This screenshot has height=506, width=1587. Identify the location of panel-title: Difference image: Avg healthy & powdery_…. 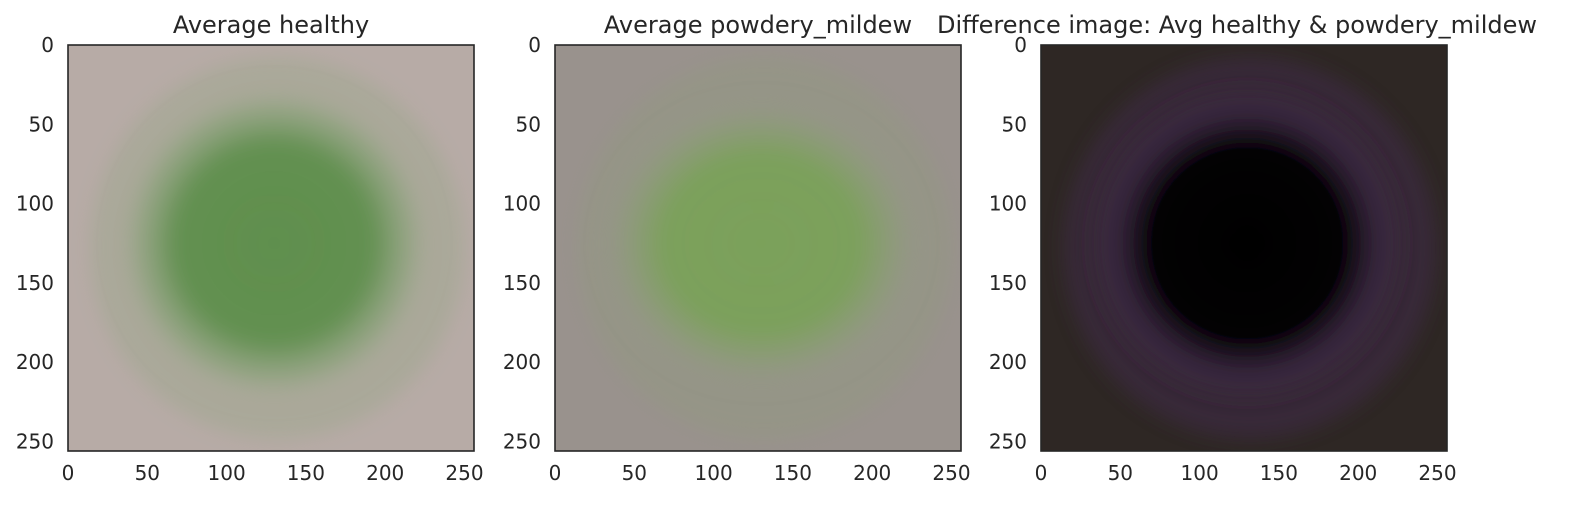
(1237, 25).